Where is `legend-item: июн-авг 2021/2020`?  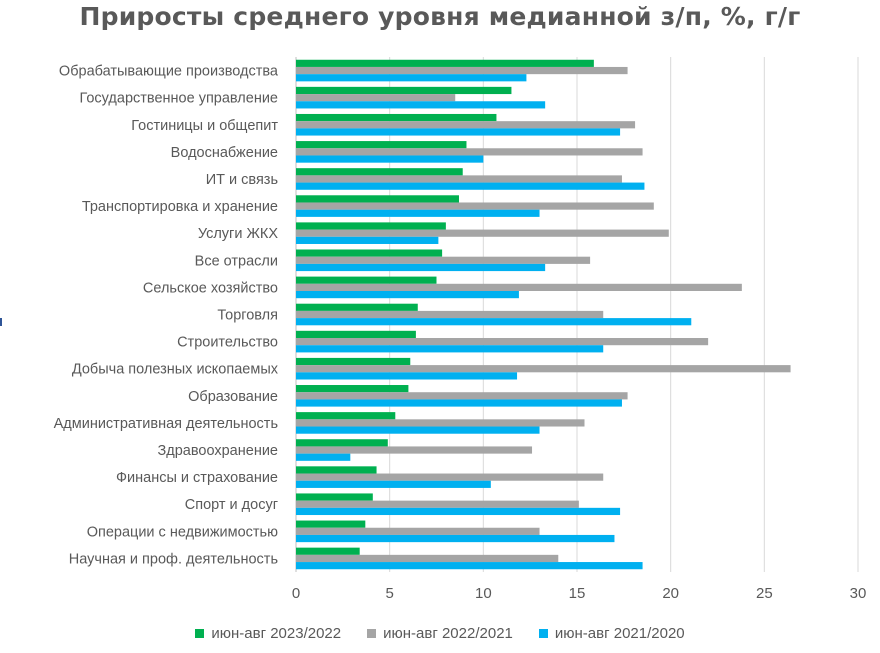 legend-item: июн-авг 2021/2020 is located at coordinates (611, 633).